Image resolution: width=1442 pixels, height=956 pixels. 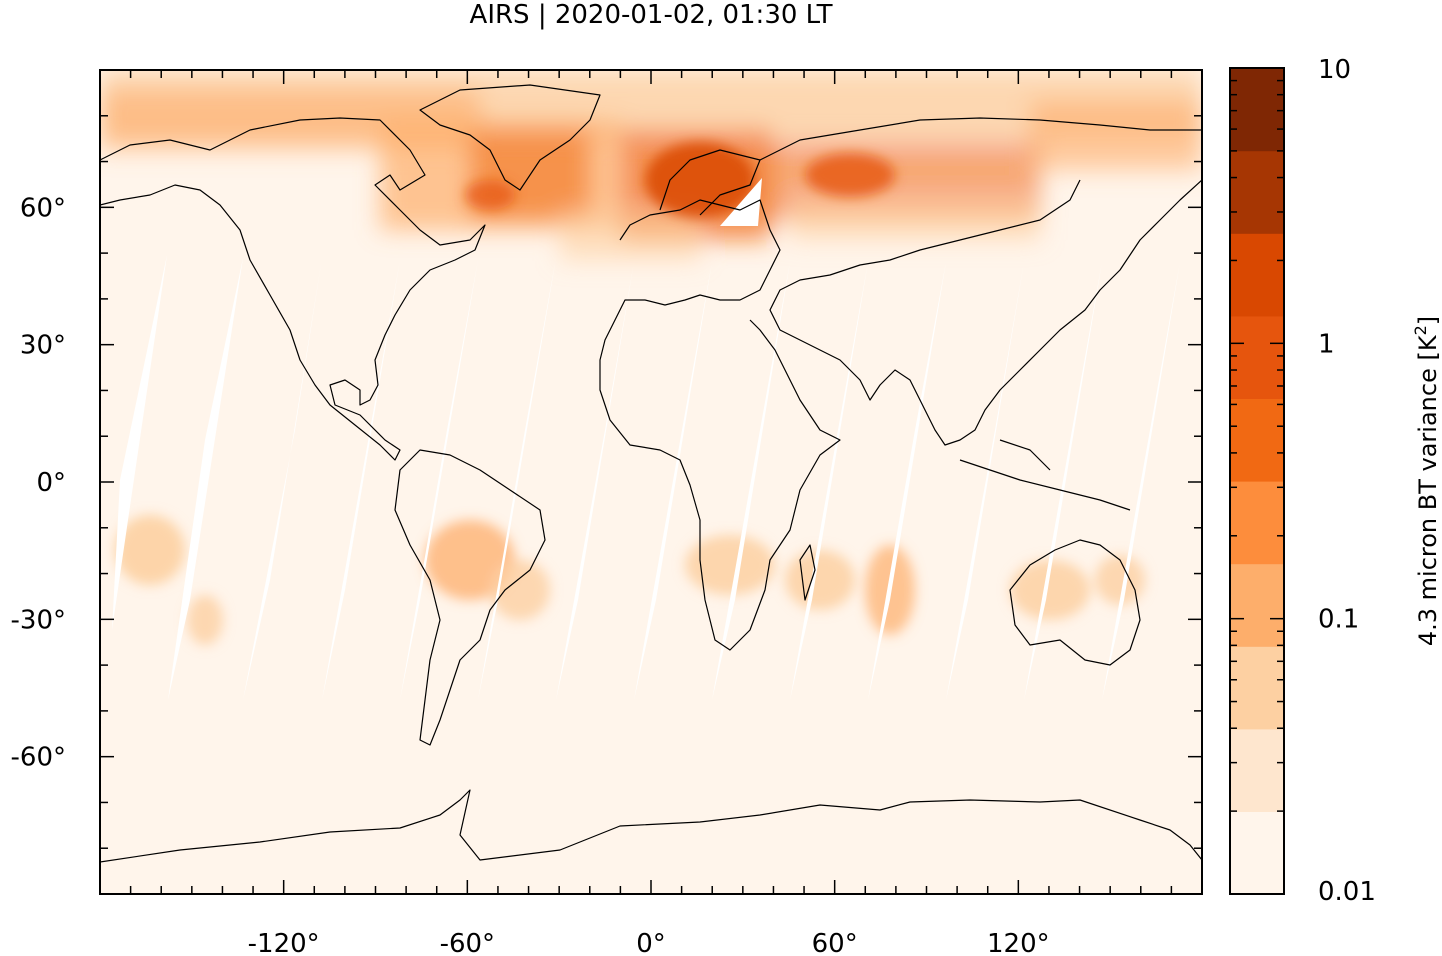 I want to click on x-tick-label: 0°, so click(x=651, y=942).